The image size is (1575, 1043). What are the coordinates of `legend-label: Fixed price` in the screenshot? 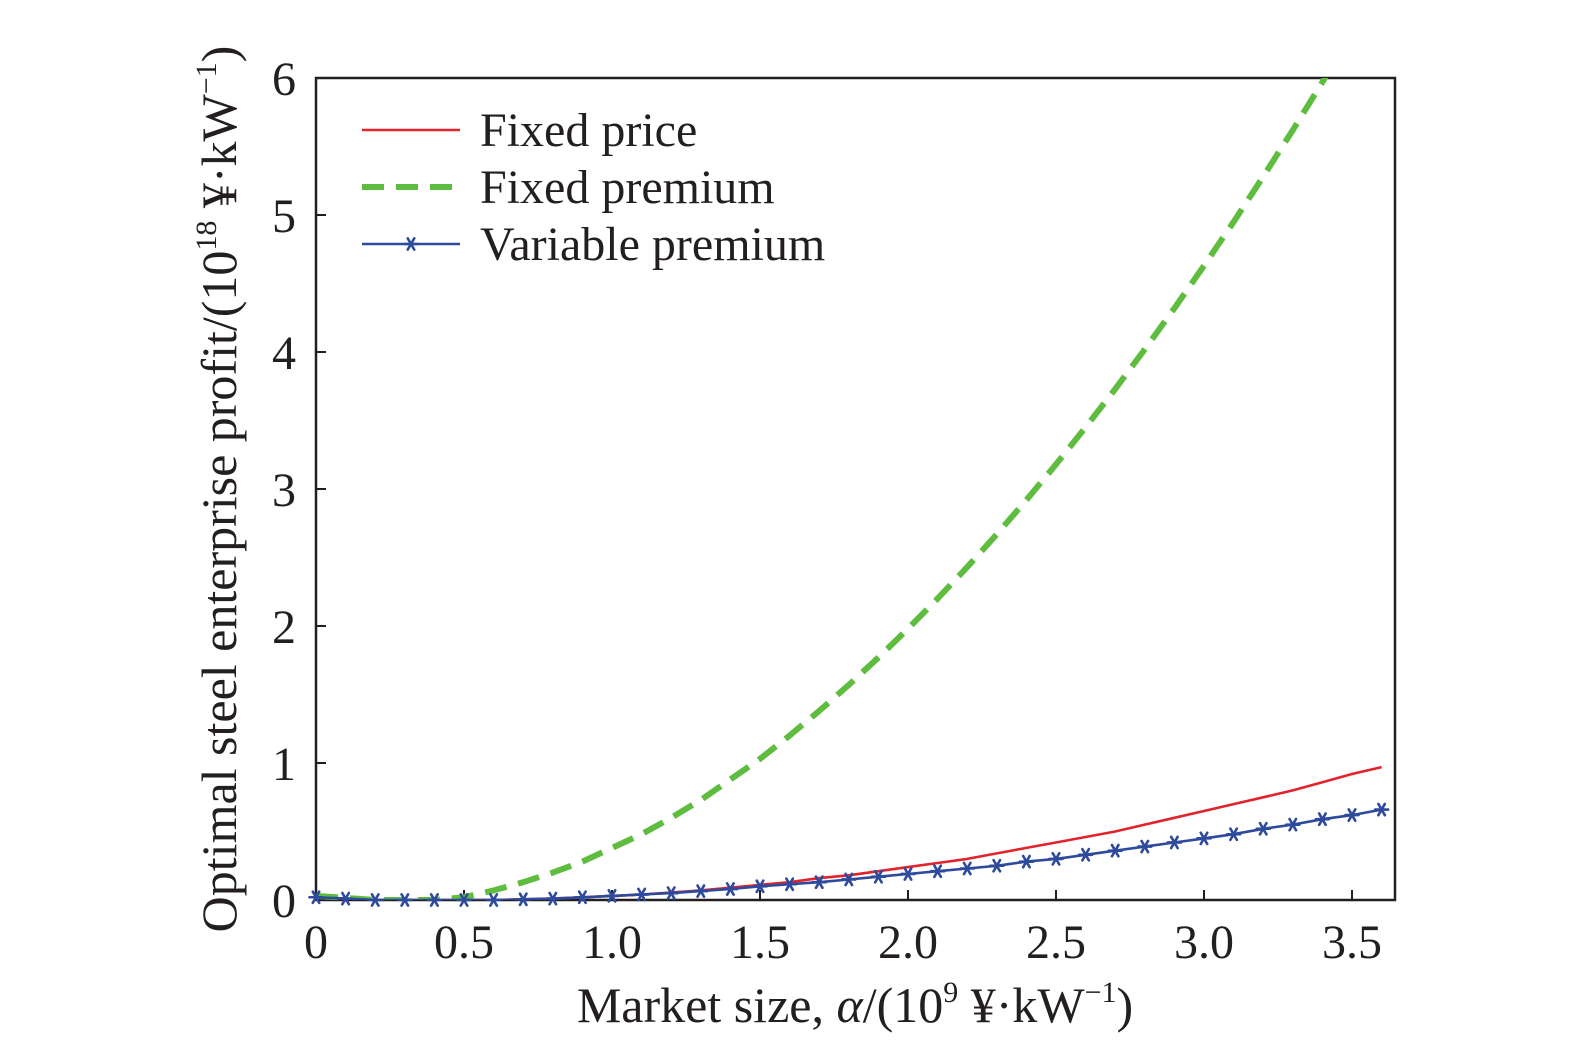 It's located at (588, 130).